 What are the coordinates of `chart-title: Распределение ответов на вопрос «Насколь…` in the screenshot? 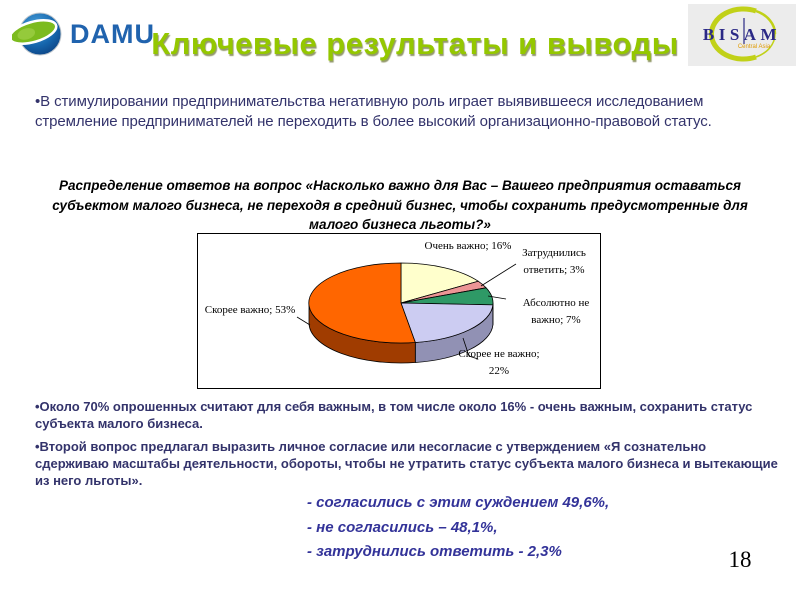 It's located at (400, 205).